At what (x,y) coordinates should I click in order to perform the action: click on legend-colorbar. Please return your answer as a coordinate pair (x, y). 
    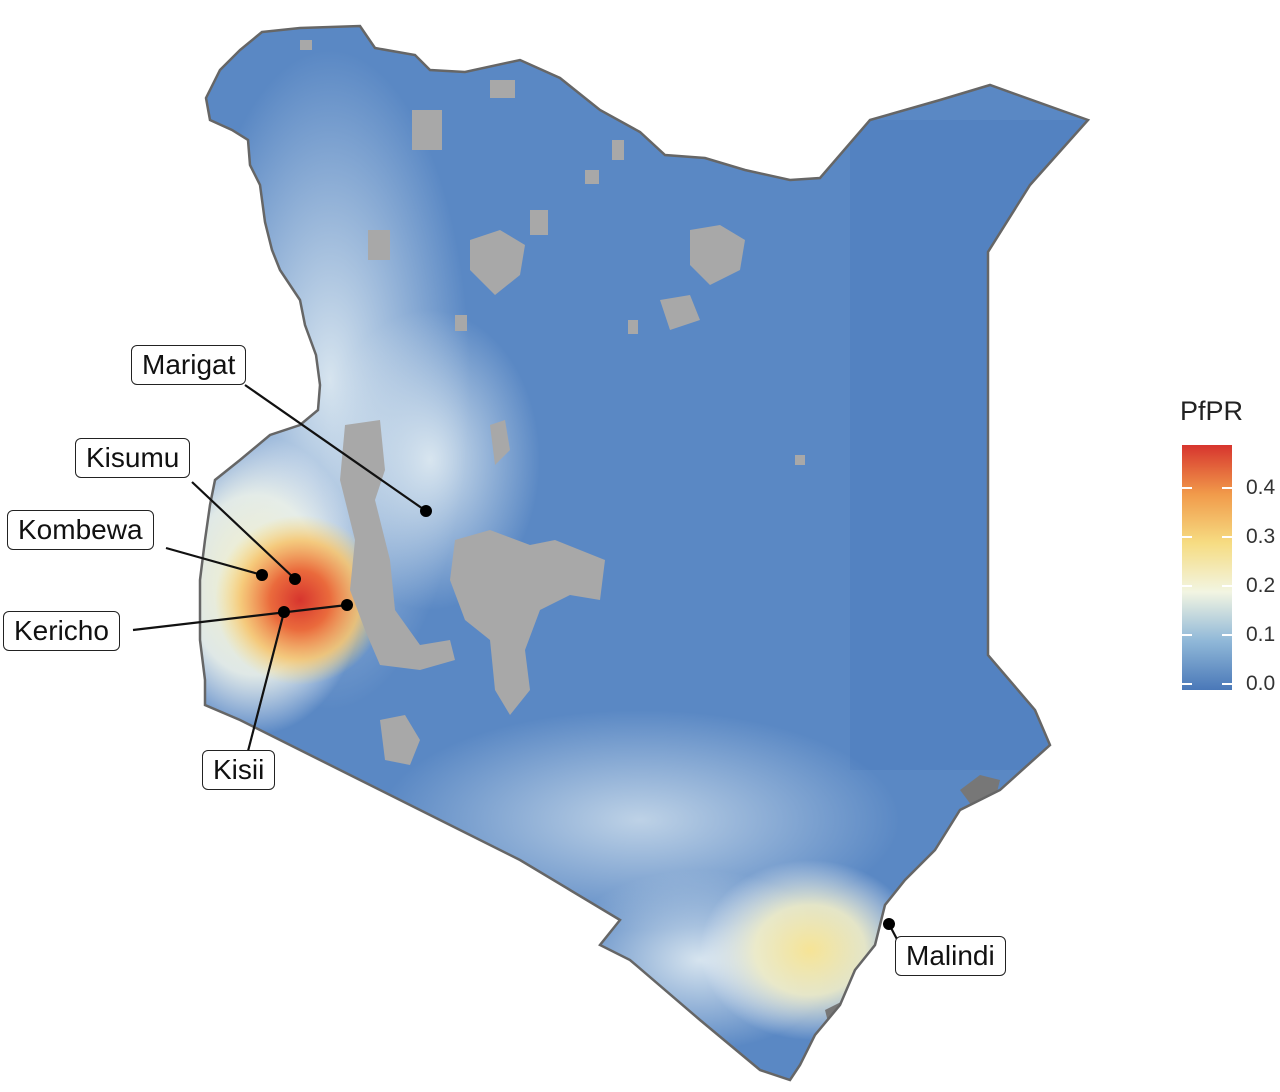
    Looking at the image, I should click on (1207, 567).